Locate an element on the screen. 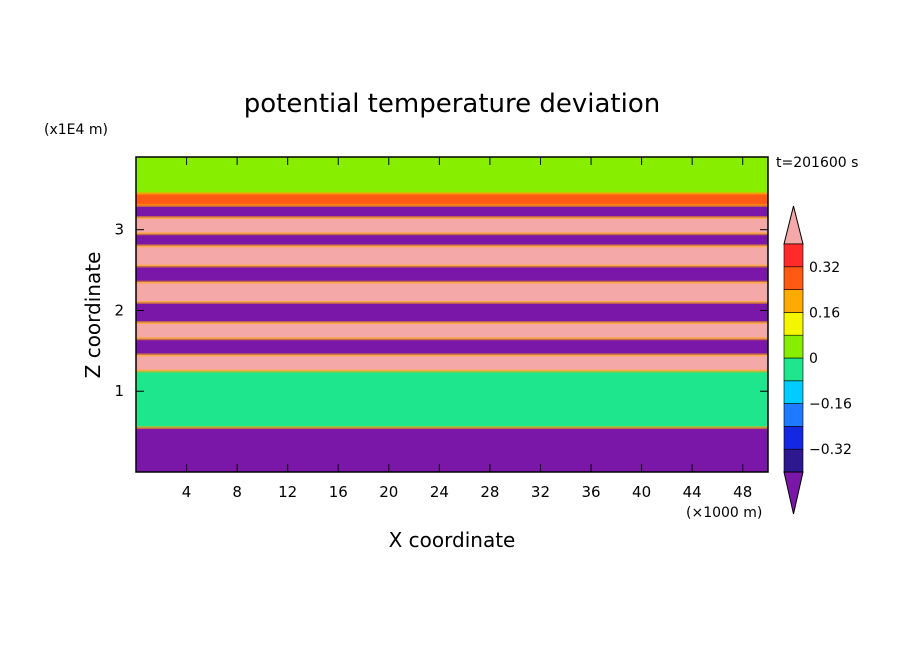  chart-title: potential temperature deviation is located at coordinates (452, 104).